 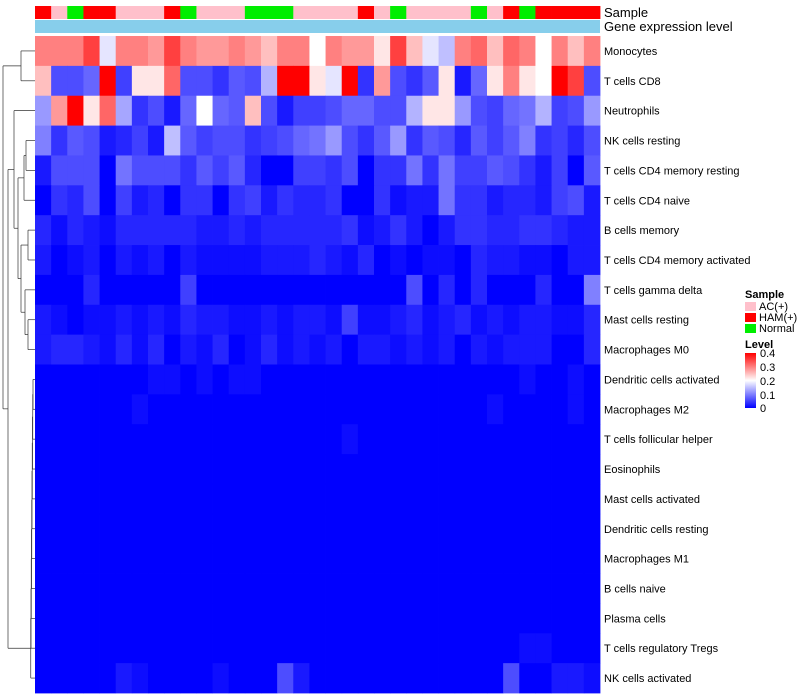 What do you see at coordinates (668, 26) in the screenshot?
I see `annotation-label-gene-expression: Gene expression level` at bounding box center [668, 26].